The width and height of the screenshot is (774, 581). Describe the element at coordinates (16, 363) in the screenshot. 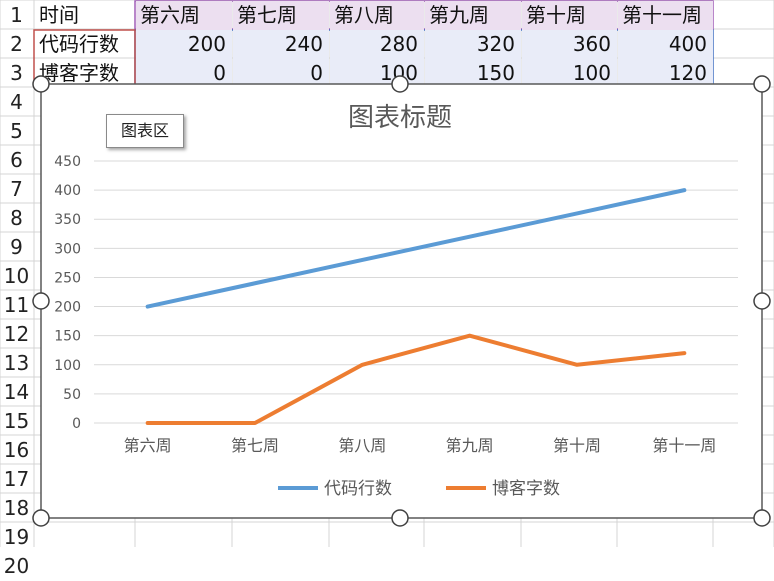

I see `row-number: 13` at that location.